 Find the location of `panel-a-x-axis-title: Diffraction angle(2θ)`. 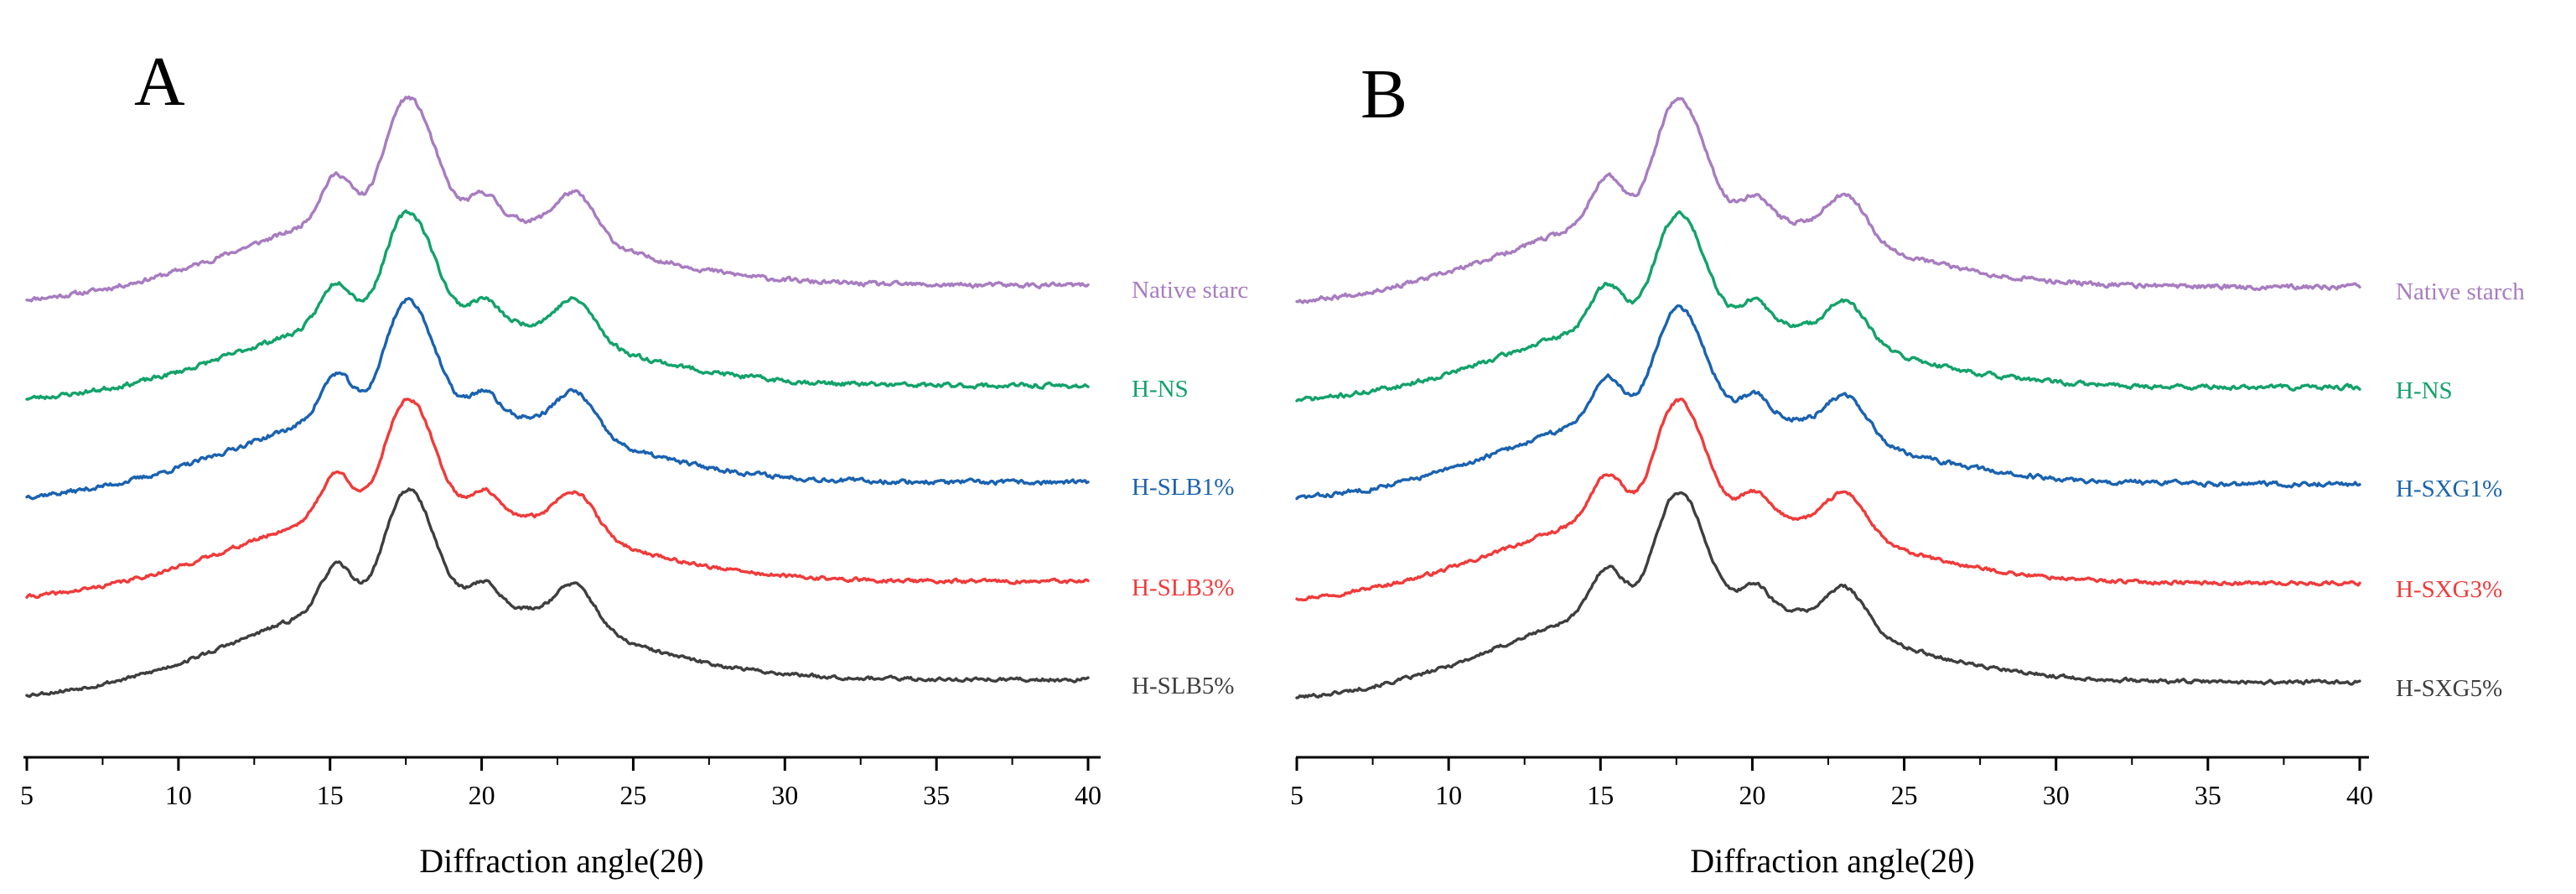

panel-a-x-axis-title: Diffraction angle(2θ) is located at coordinates (561, 861).